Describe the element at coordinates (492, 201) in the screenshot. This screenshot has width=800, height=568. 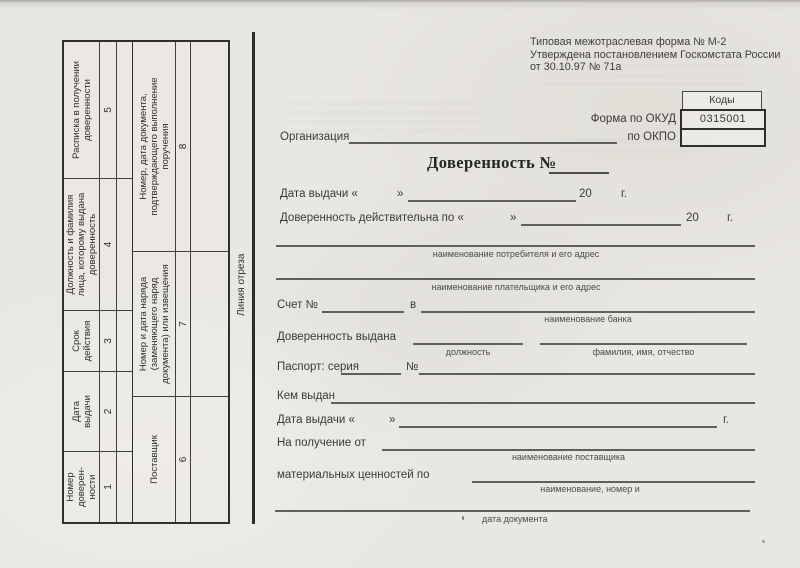
I see `issue-date-blank-line` at that location.